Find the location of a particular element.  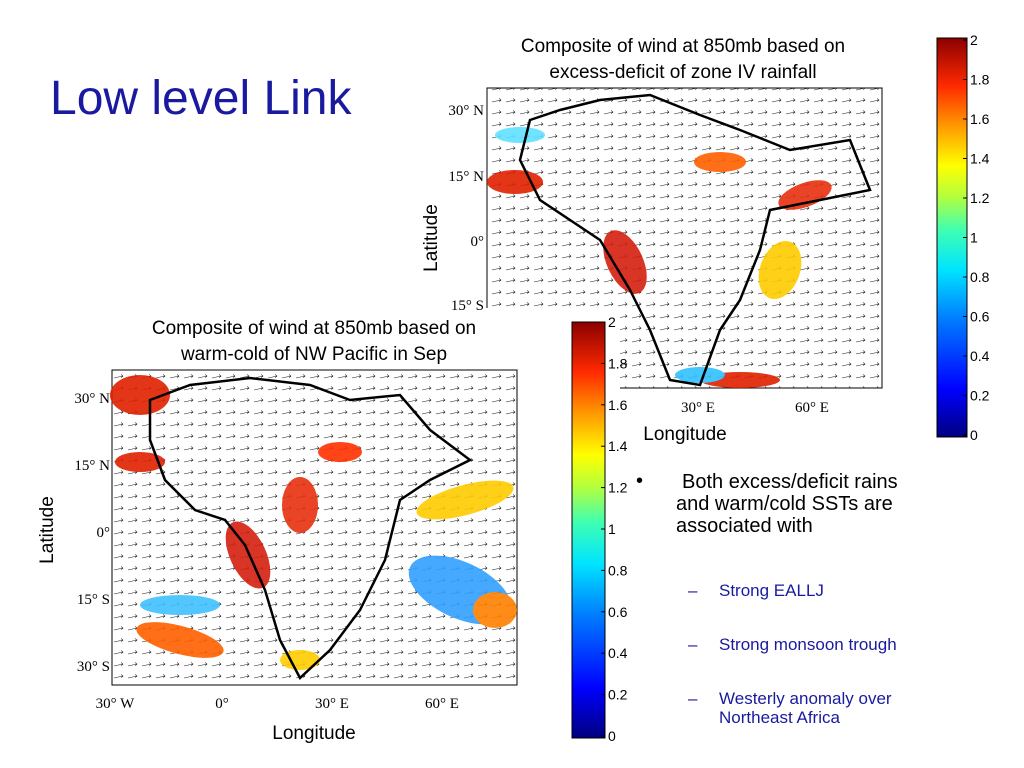

lon-label: 0° is located at coordinates (222, 704).